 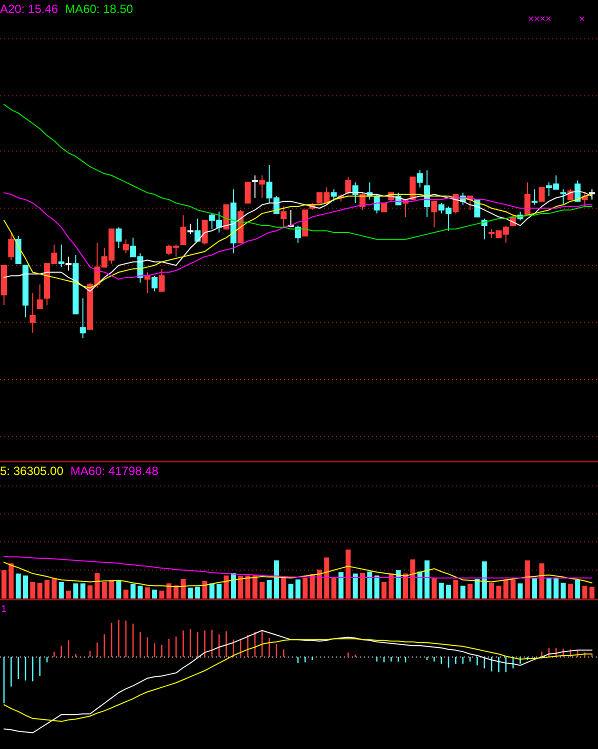 I want to click on text: 1, so click(x=4, y=609).